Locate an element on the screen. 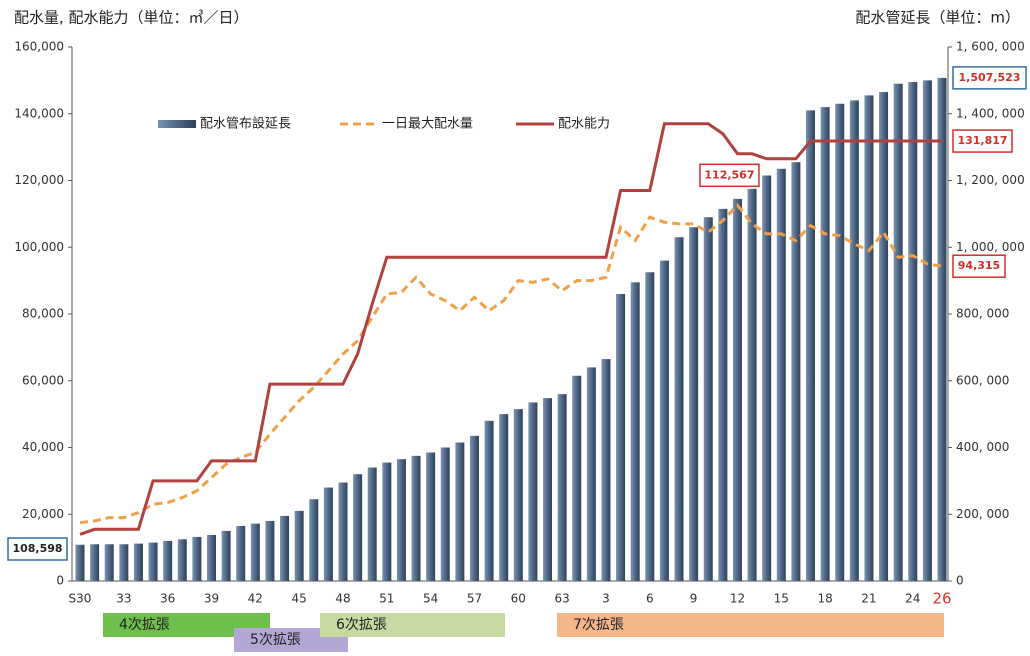  value-label: 131,817 is located at coordinates (982, 140).